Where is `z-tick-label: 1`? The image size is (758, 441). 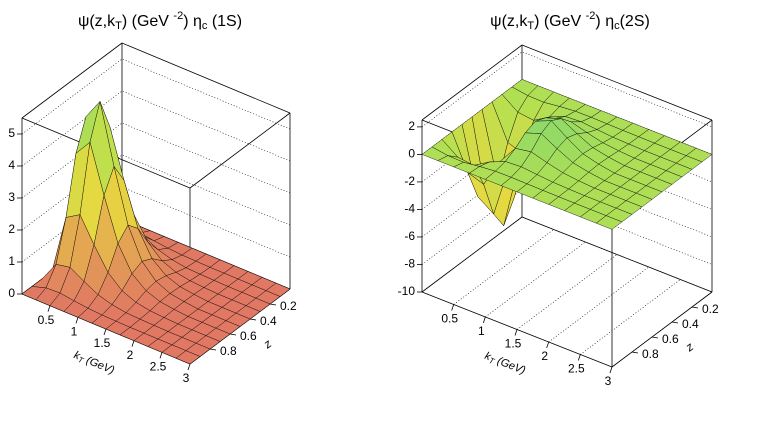 z-tick-label: 1 is located at coordinates (11, 261).